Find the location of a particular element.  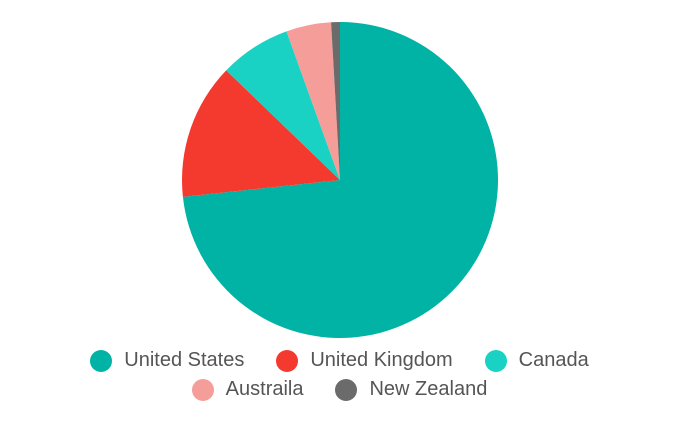

pie-slice-canada is located at coordinates (283, 106).